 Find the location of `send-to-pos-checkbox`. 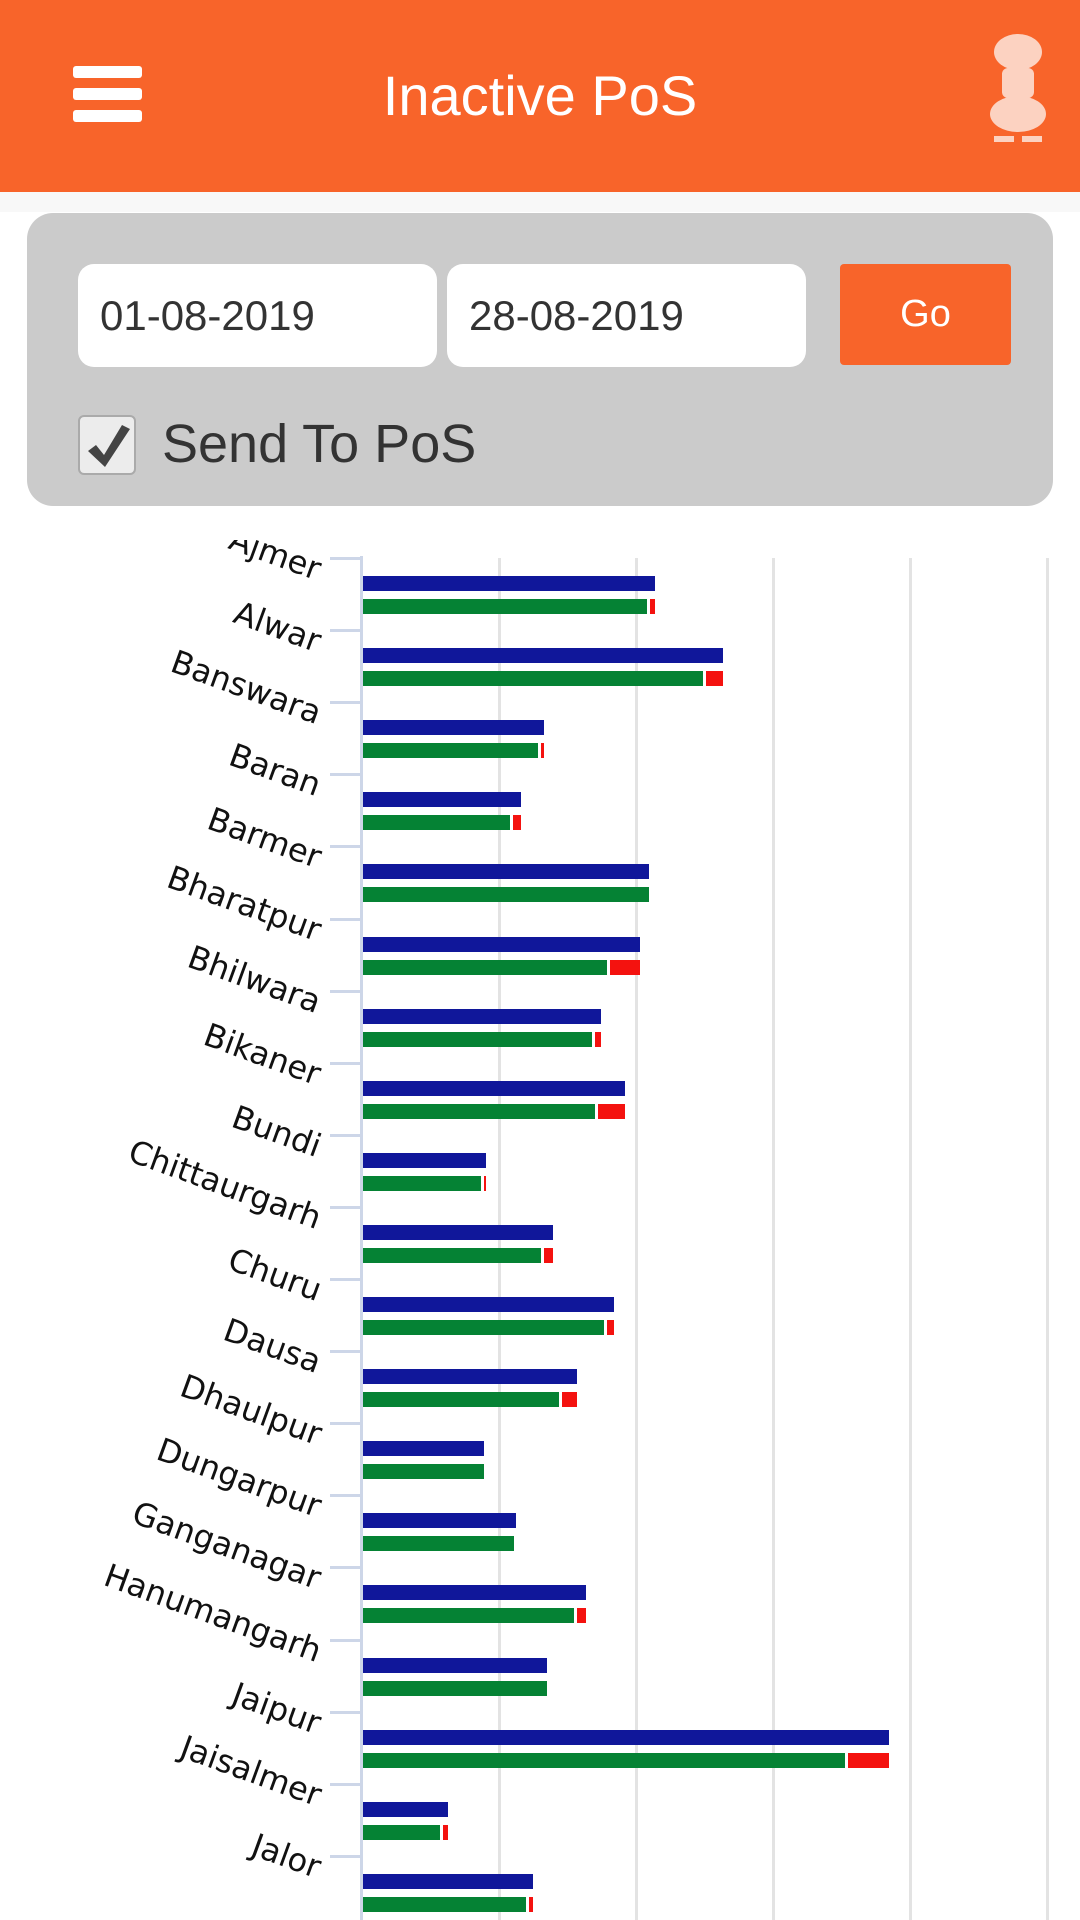

send-to-pos-checkbox is located at coordinates (107, 445).